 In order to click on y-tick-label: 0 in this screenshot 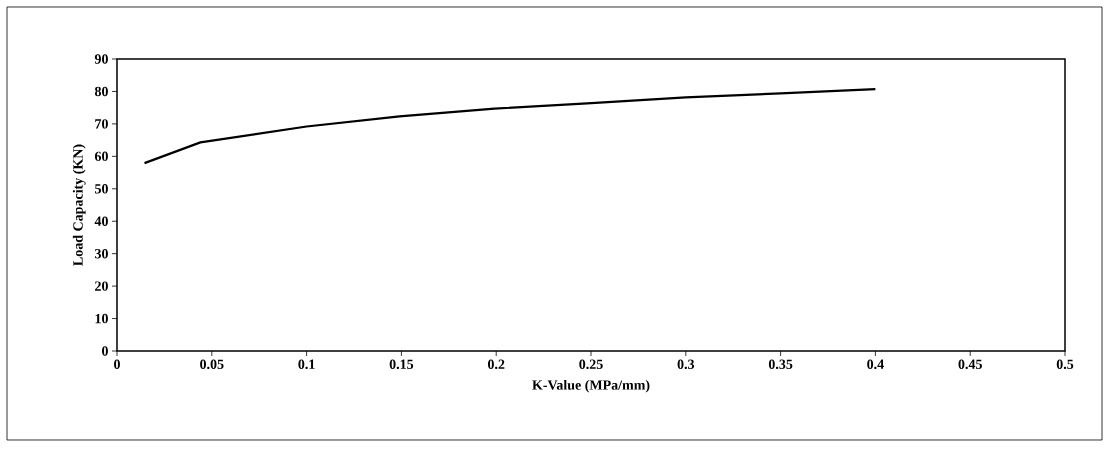, I will do `click(105, 351)`.